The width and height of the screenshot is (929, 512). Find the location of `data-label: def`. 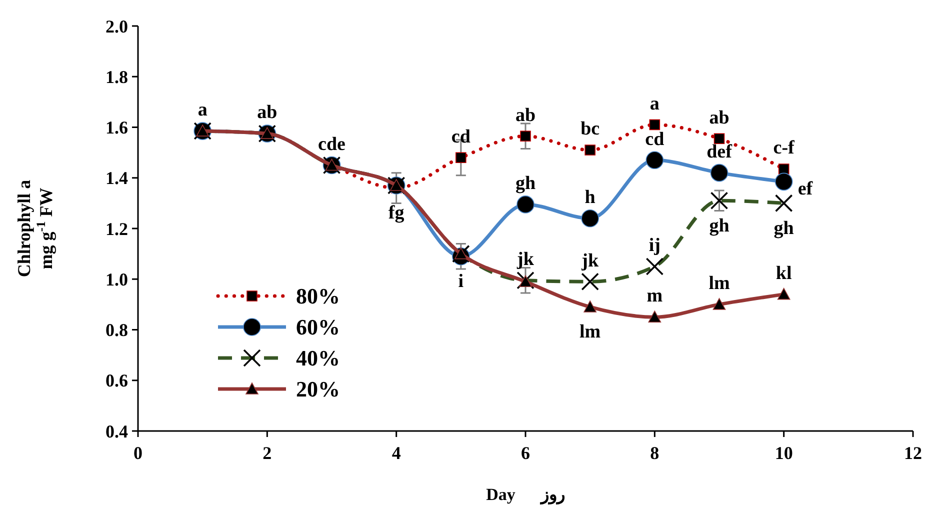

data-label: def is located at coordinates (719, 151).